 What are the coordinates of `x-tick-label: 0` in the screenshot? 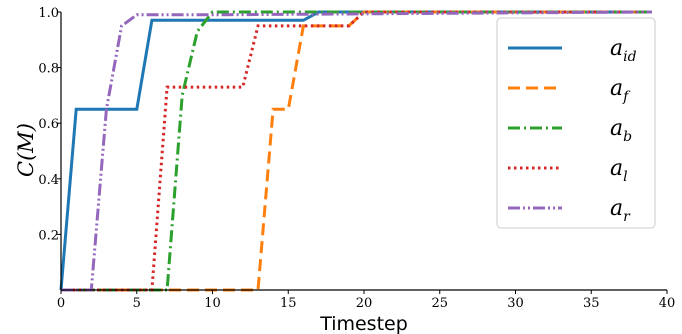 It's located at (61, 303).